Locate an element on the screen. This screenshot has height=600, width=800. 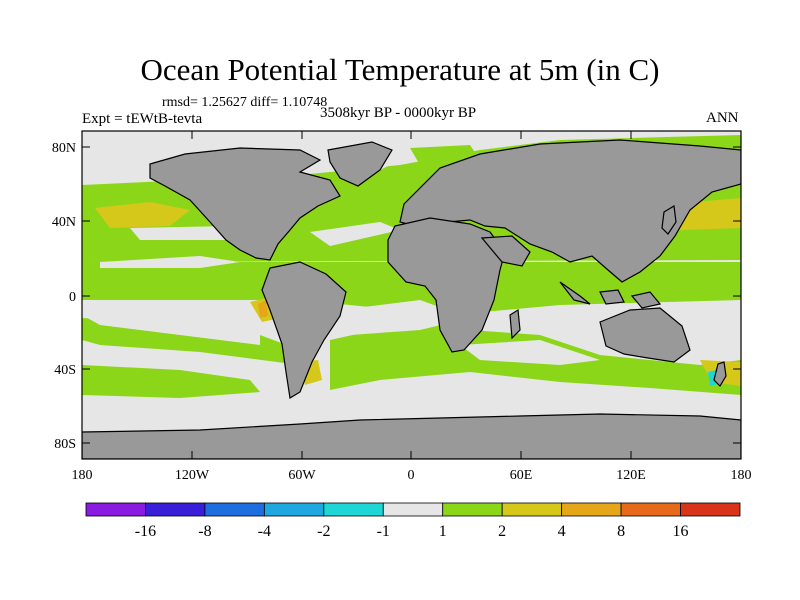
plot-title: Ocean Potential Temperature at 5m (in C) is located at coordinates (400, 69).